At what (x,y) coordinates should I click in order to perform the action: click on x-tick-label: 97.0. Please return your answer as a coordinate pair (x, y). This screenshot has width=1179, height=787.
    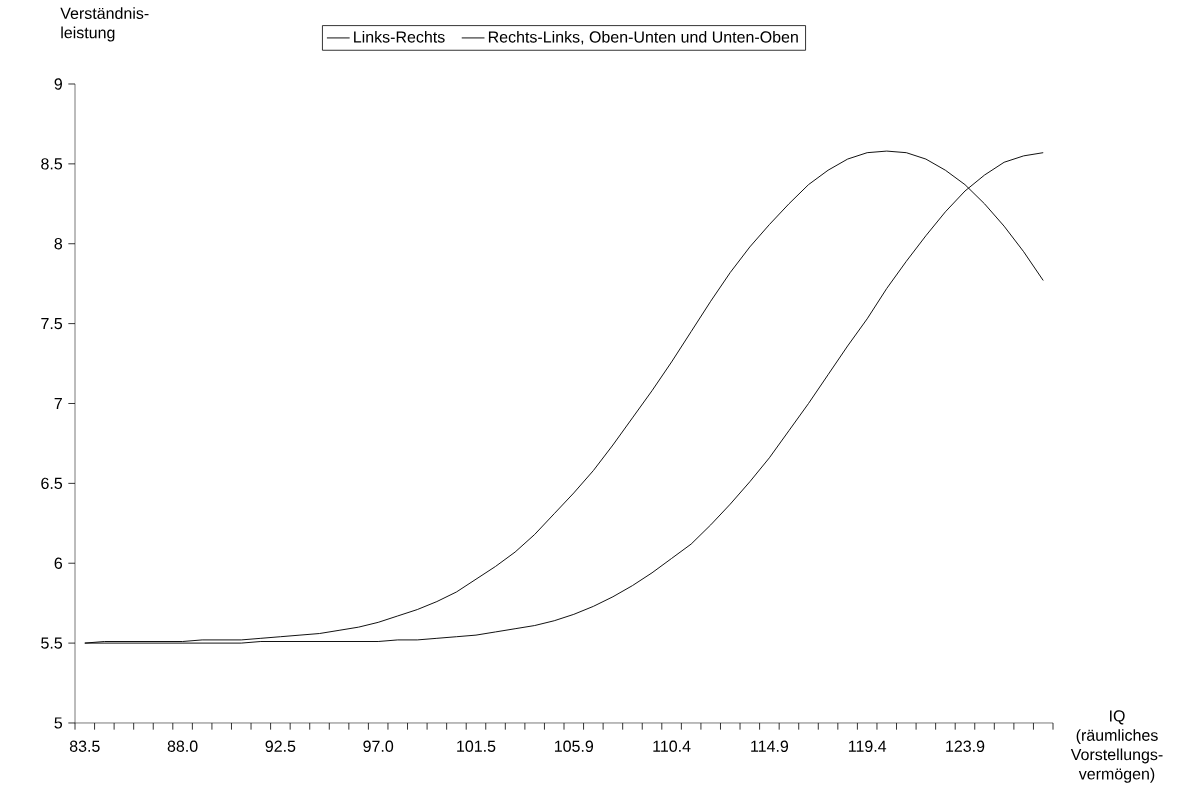
    Looking at the image, I should click on (378, 746).